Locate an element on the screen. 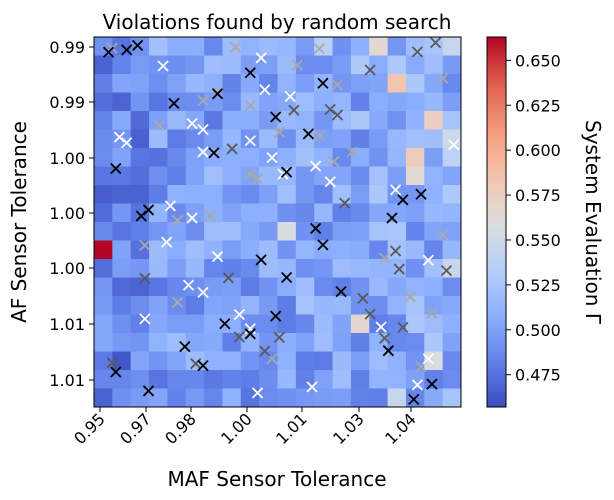  y-tick-label: 1.00 is located at coordinates (67, 158).